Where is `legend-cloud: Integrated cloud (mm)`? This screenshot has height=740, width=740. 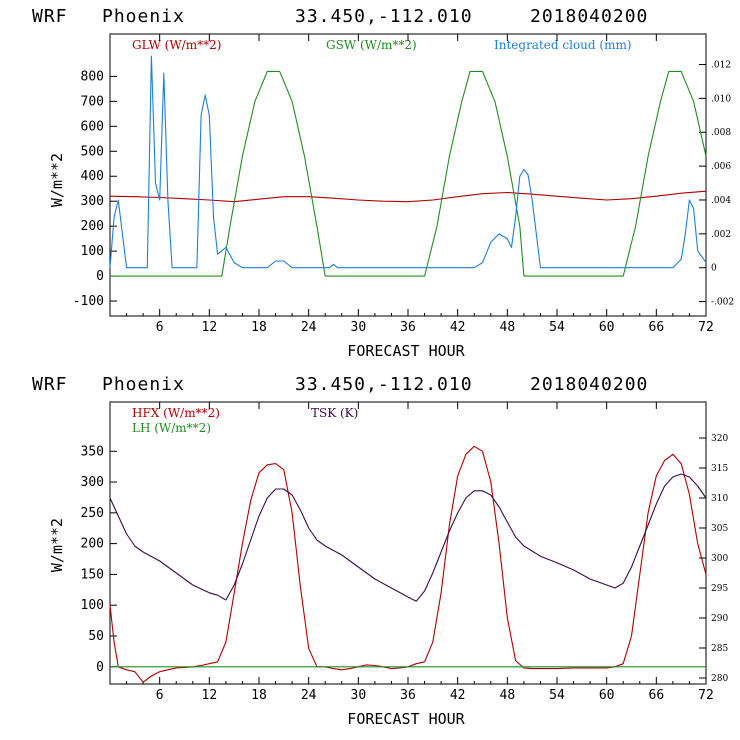
legend-cloud: Integrated cloud (mm) is located at coordinates (563, 45).